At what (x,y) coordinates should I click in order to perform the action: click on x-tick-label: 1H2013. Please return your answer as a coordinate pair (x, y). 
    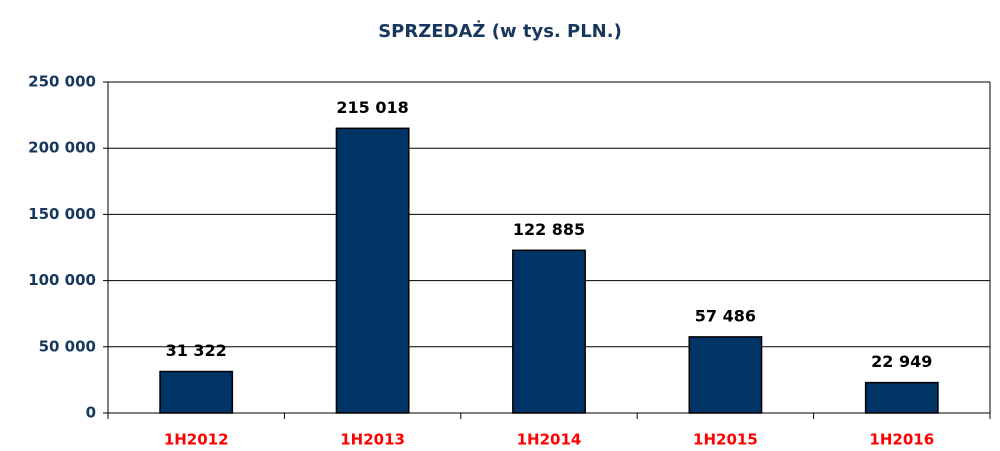
    Looking at the image, I should click on (372, 440).